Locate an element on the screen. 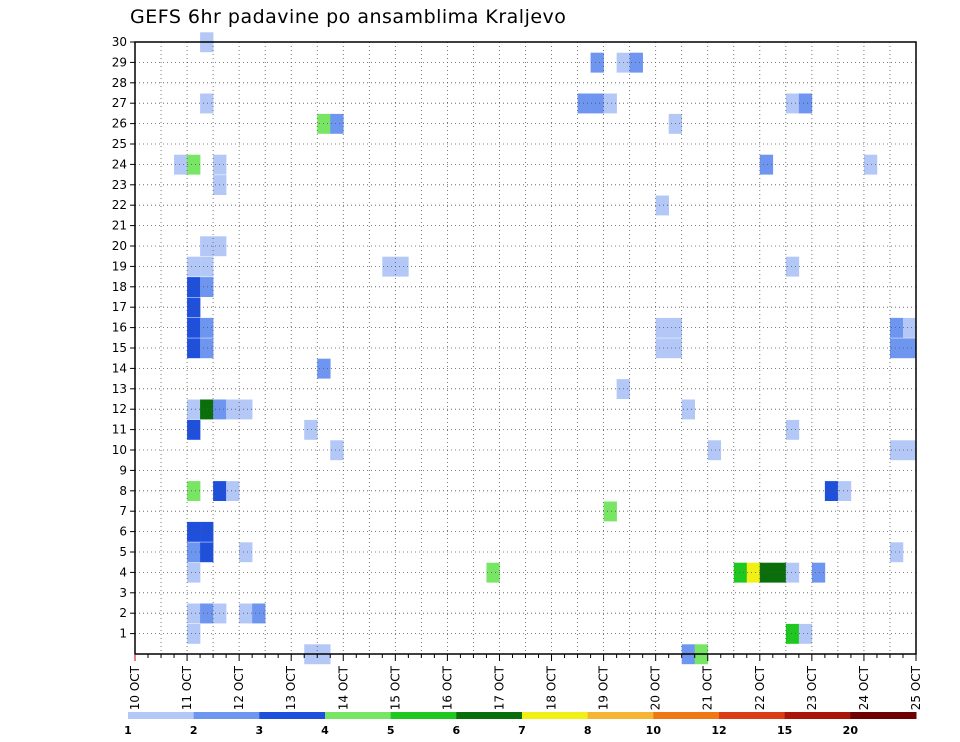 The height and width of the screenshot is (742, 960). y-tick-label: 1 is located at coordinates (123, 634).